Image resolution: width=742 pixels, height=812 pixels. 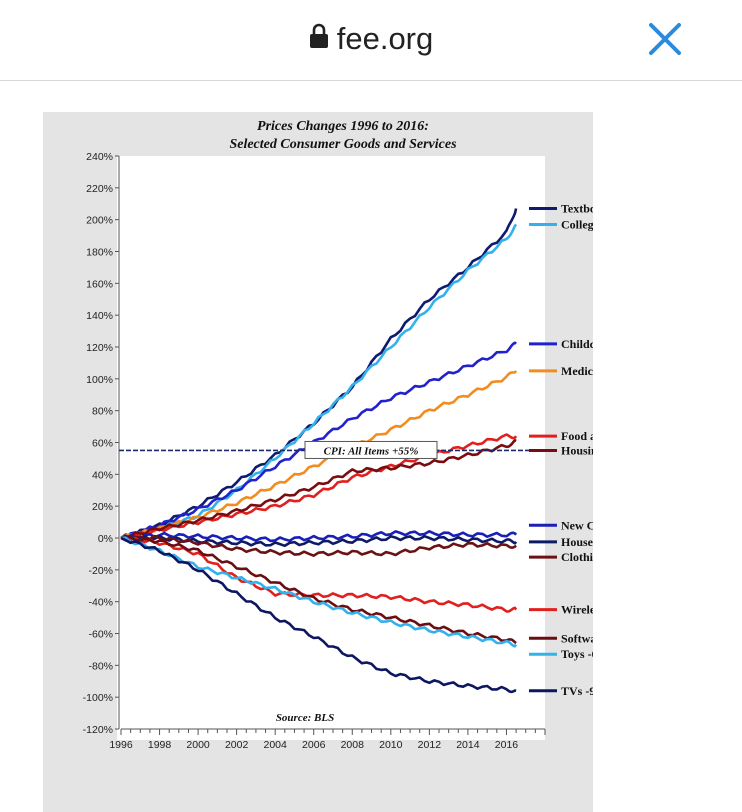 What do you see at coordinates (99, 380) in the screenshot?
I see `y-tick-label: 100%` at bounding box center [99, 380].